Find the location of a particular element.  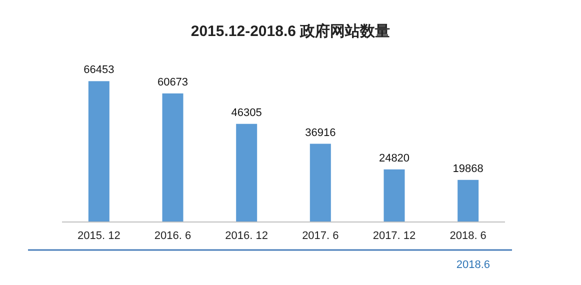

data-label: 36916 is located at coordinates (320, 132).